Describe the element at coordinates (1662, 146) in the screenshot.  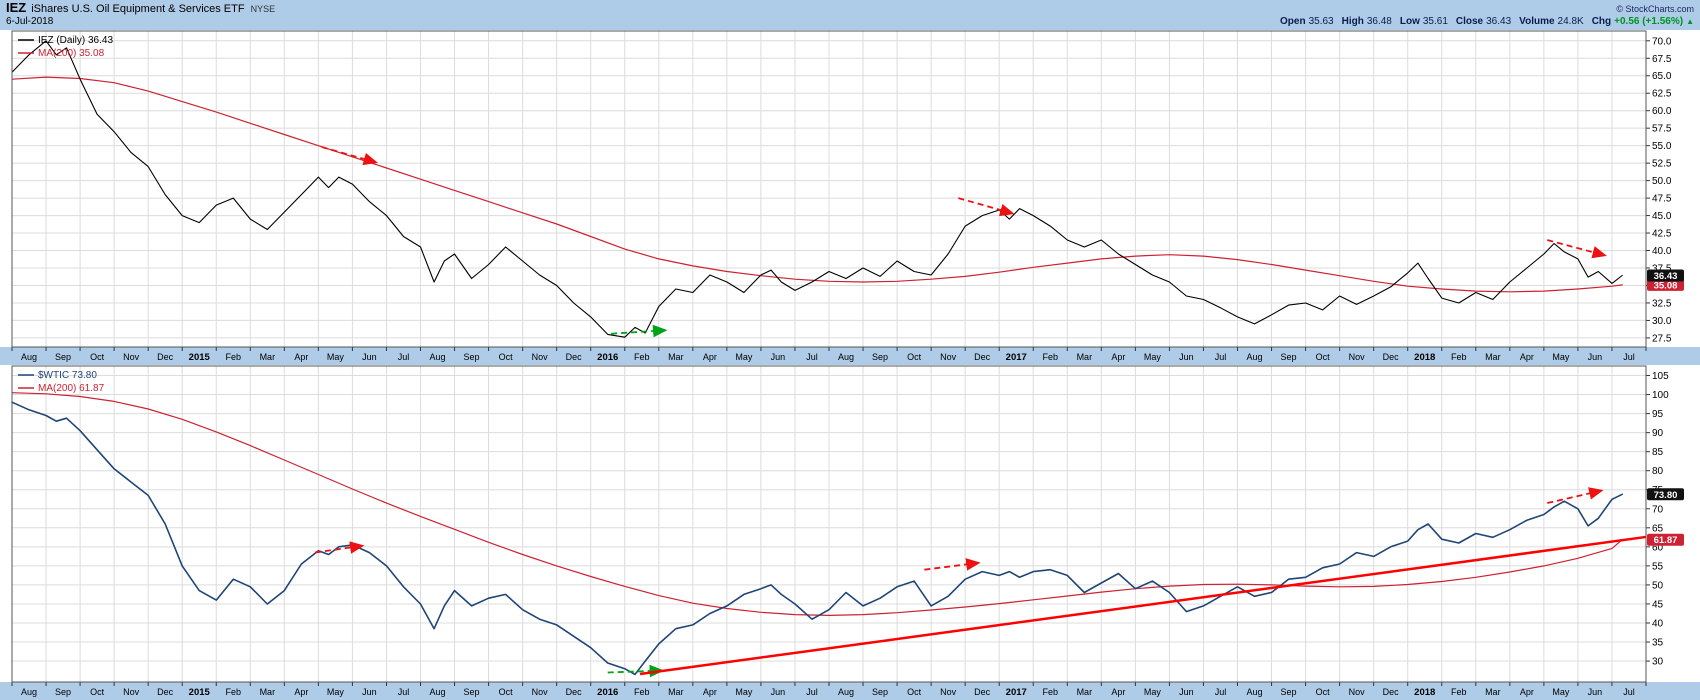
I see `y-axis-label: 55.0` at that location.